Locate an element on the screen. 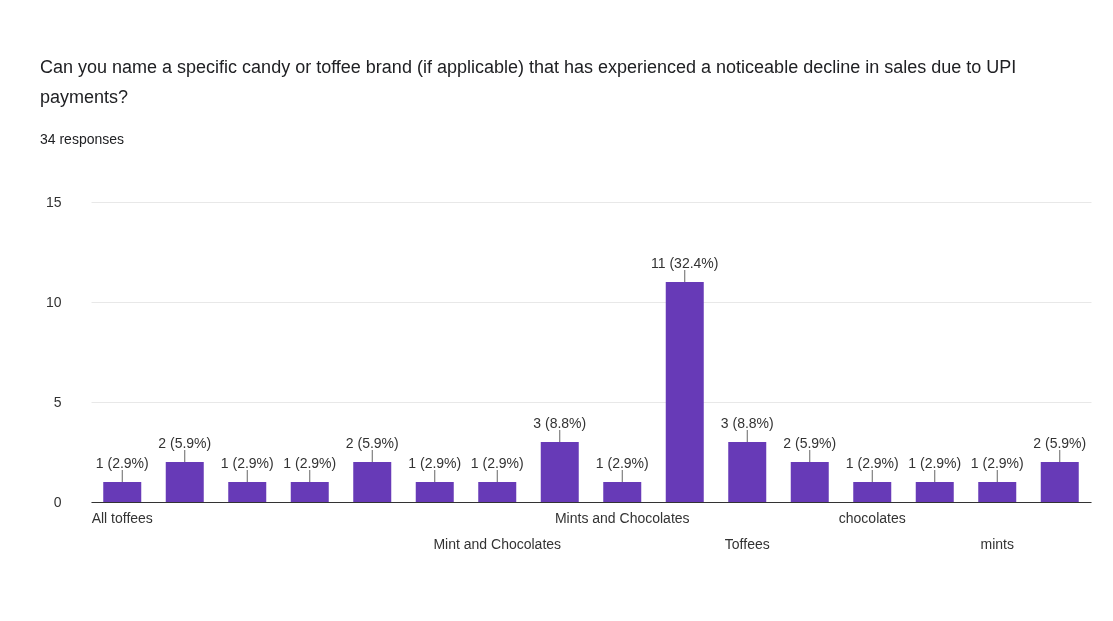  chart-title: Can you name a specific candy or toffee brand (if applicable) that has experienced a noticeable decline in sales due to UPI payments? is located at coordinates (529, 82).